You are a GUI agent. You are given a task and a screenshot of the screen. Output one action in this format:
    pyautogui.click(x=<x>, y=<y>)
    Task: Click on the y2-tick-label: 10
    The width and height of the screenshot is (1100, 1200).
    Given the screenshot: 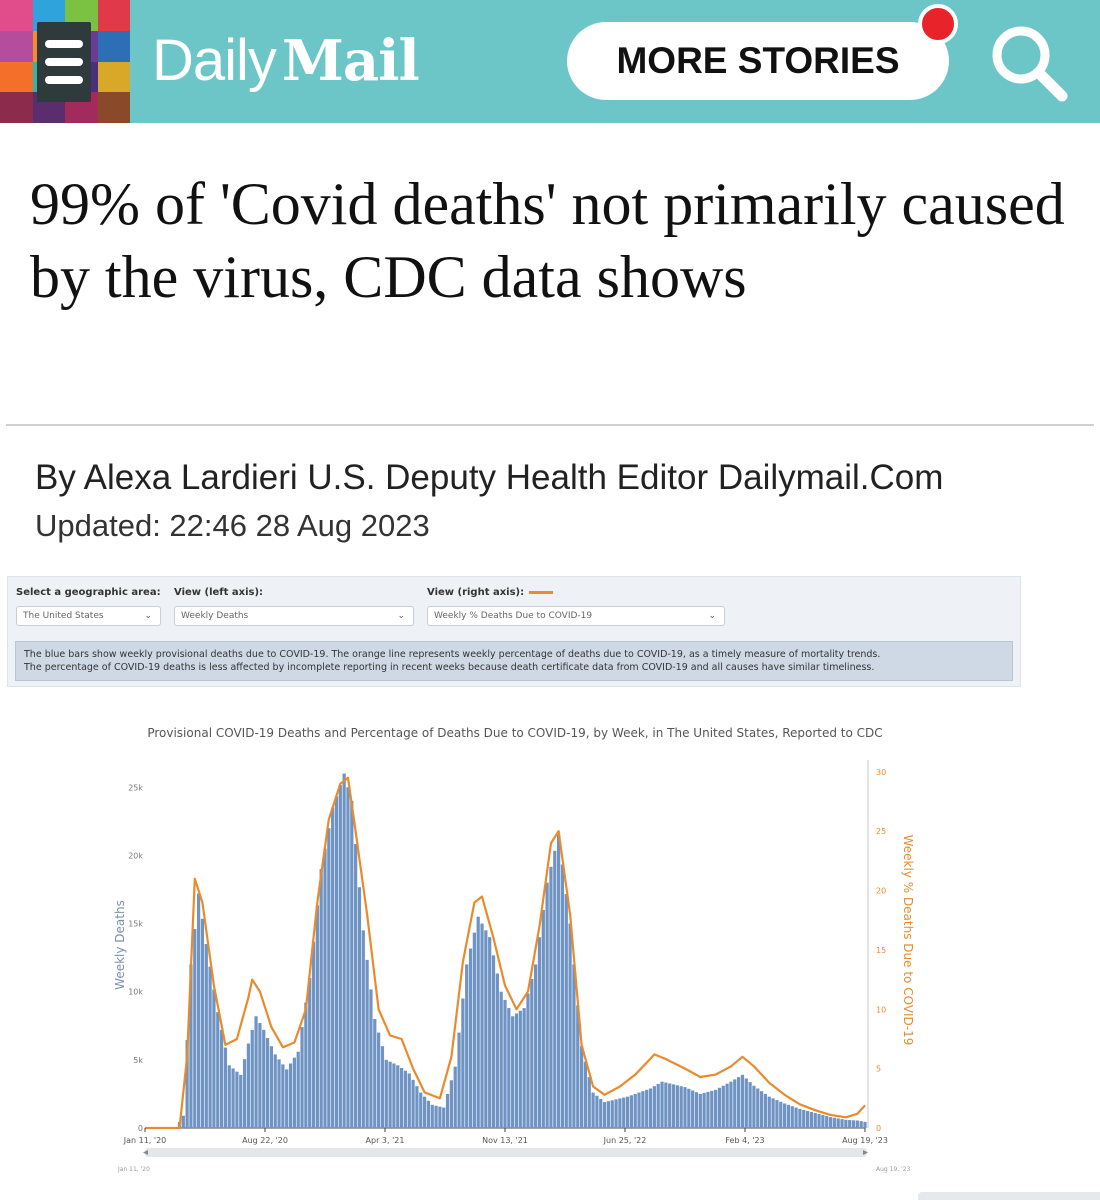 What is the action you would take?
    pyautogui.click(x=881, y=1009)
    